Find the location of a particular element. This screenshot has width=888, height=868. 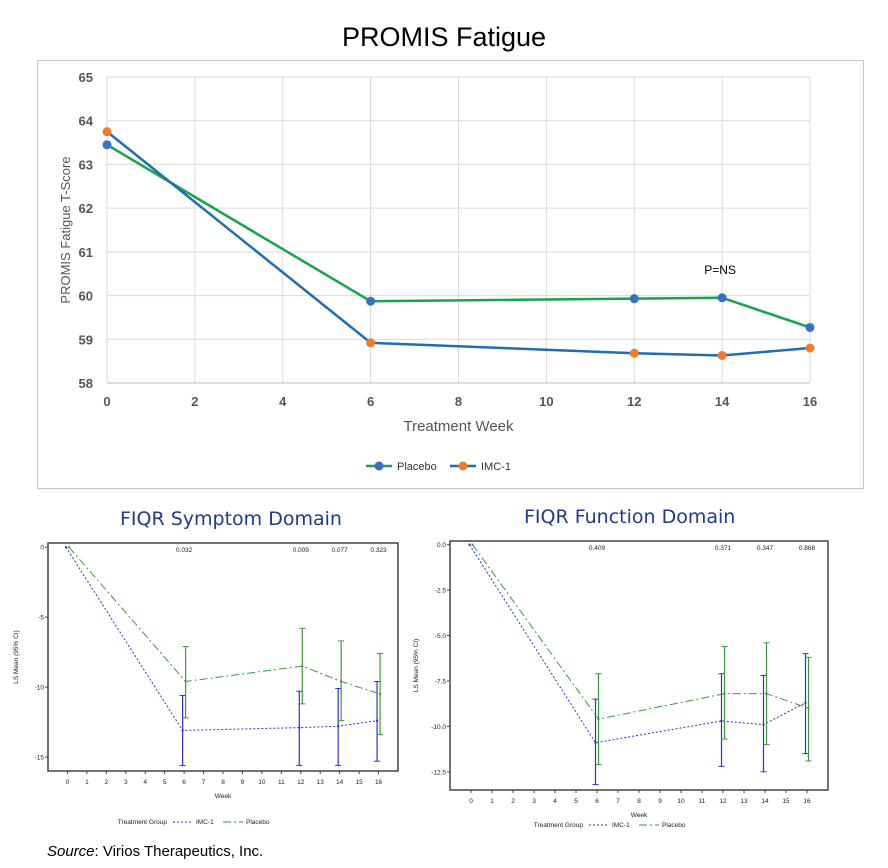

symptom-x-tick-label: 11 is located at coordinates (281, 782).